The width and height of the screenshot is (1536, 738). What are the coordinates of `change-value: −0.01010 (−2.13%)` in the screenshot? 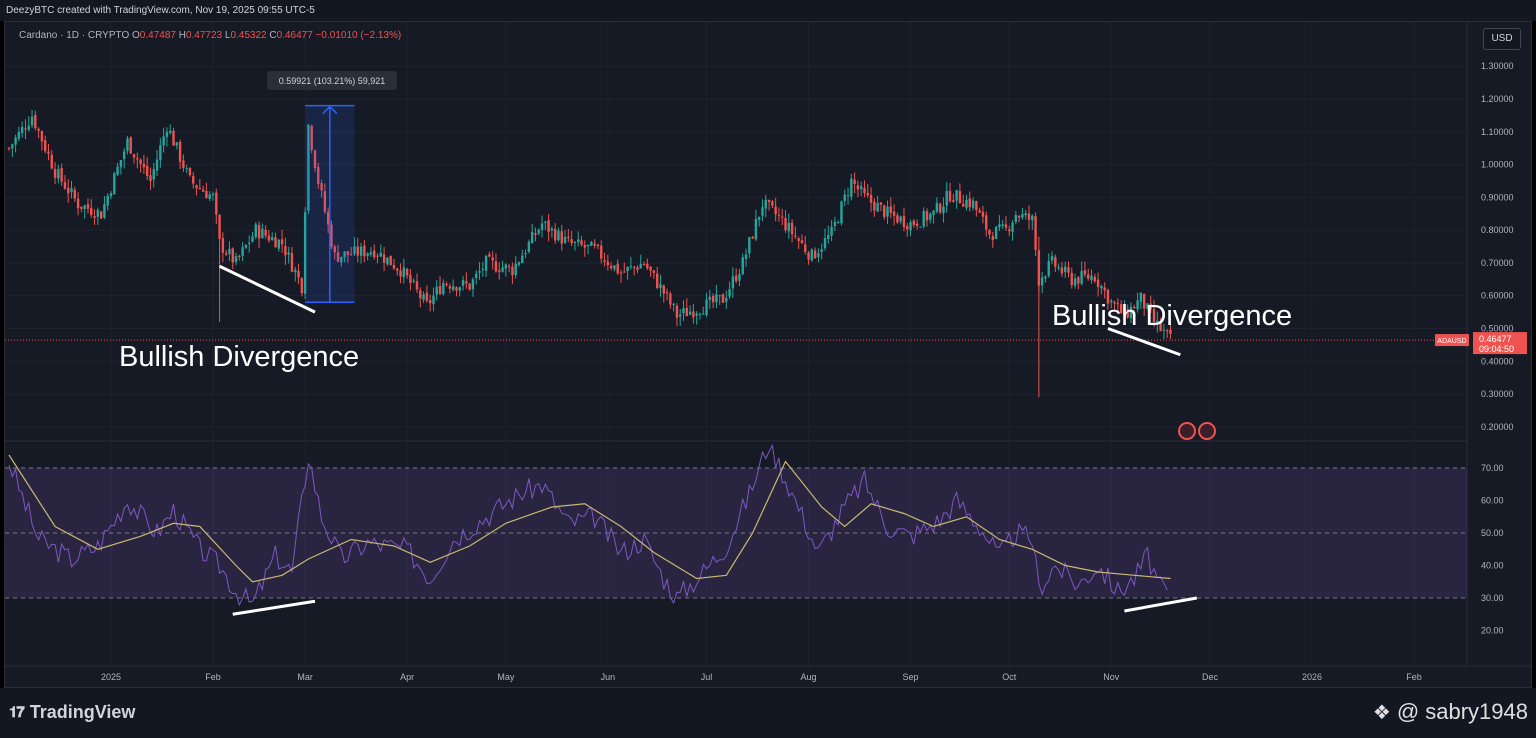 It's located at (358, 35).